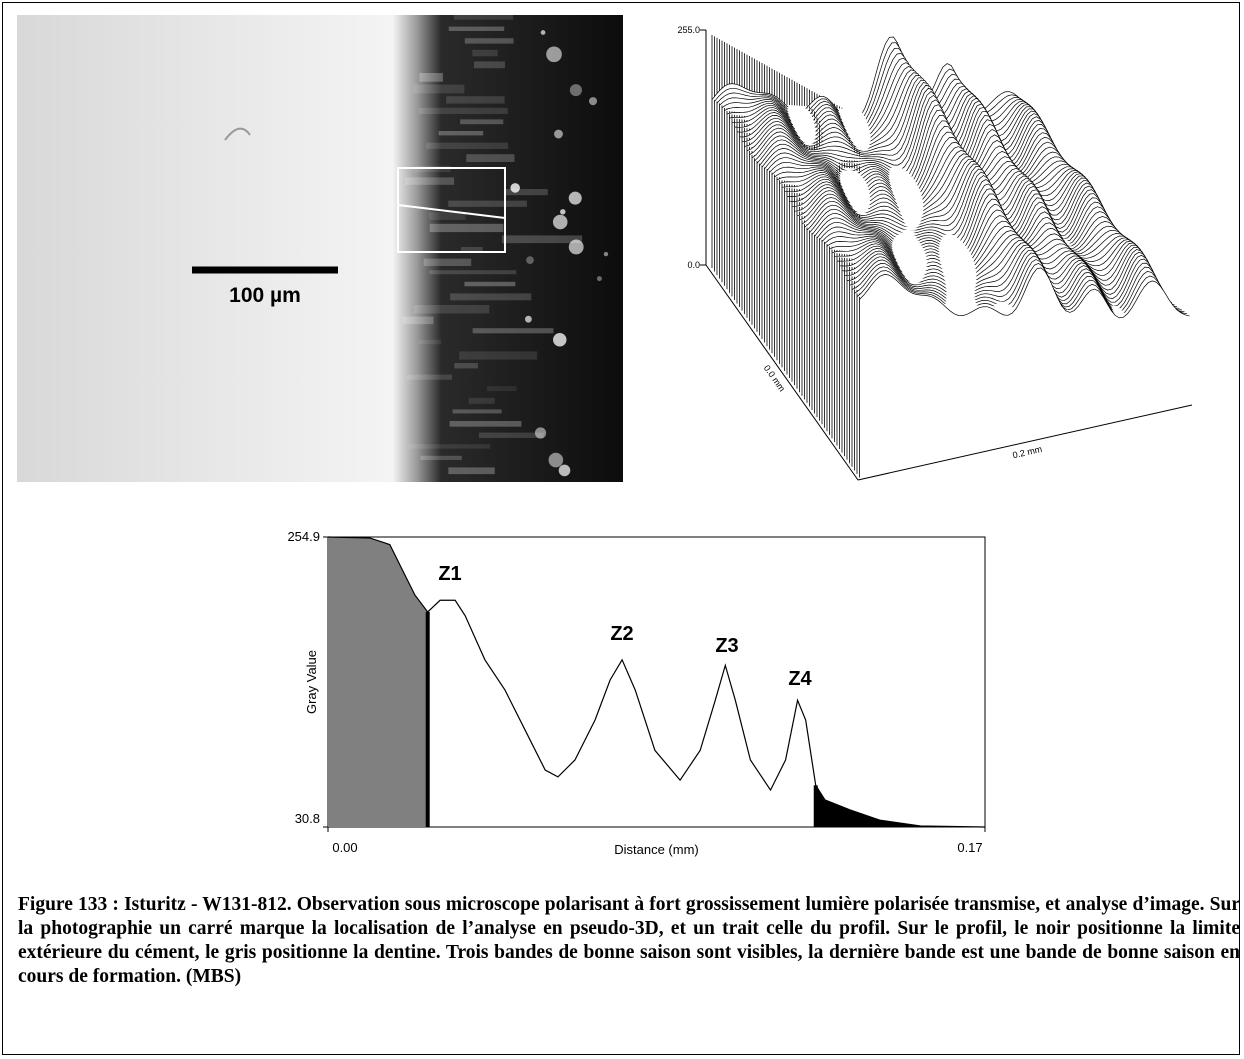  I want to click on peak-label: Z2, so click(621, 634).